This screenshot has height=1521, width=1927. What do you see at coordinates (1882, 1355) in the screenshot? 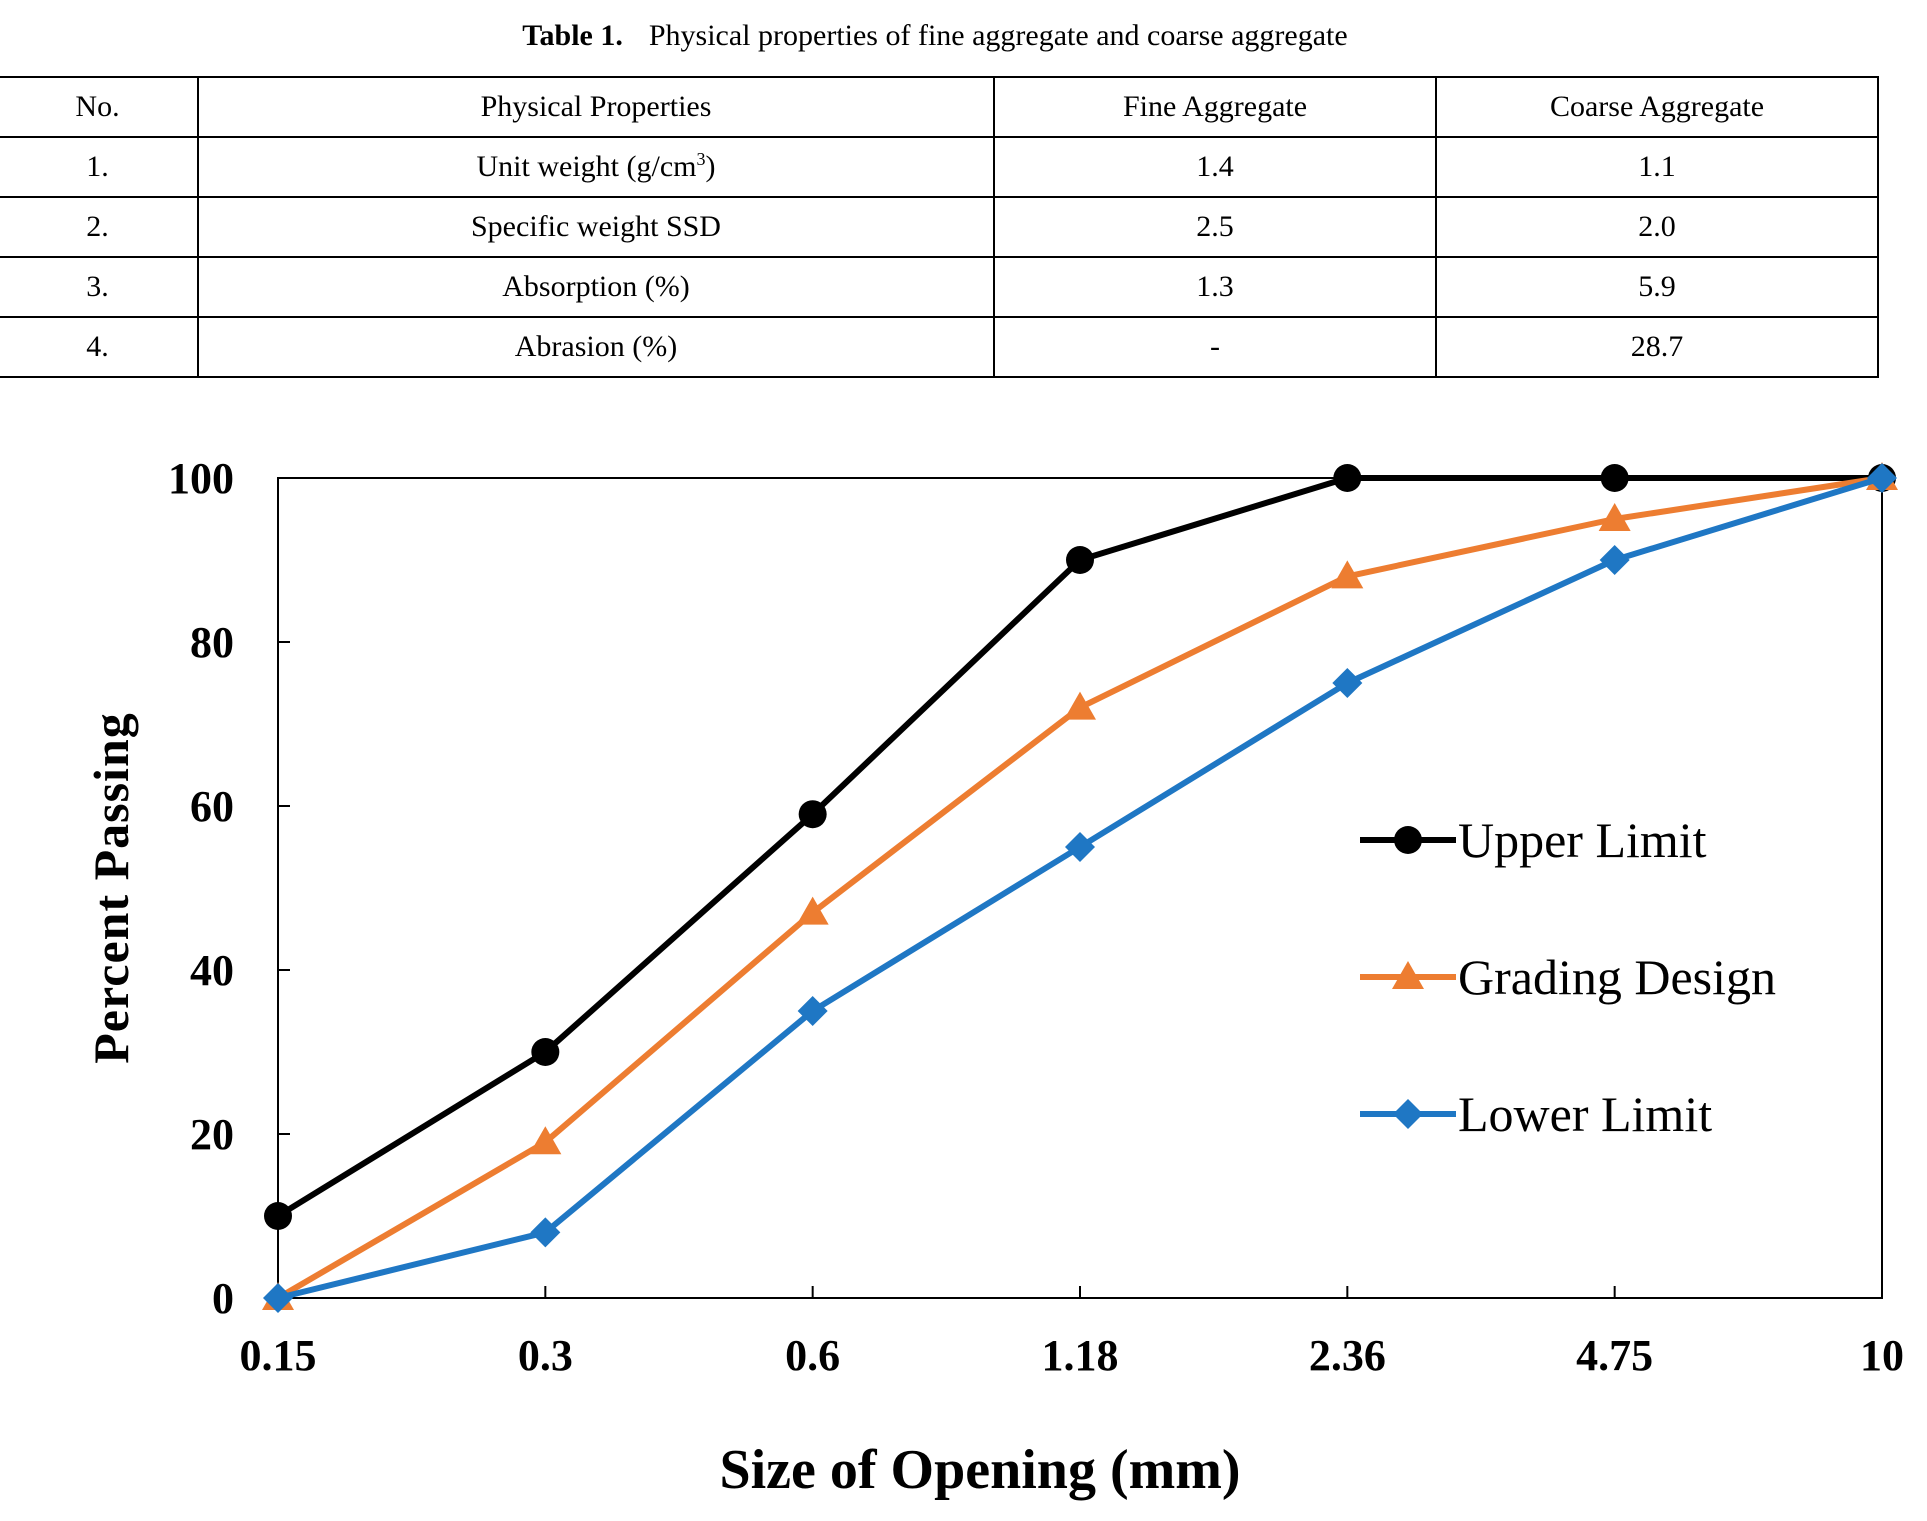
I see `x-tick-label: 10` at bounding box center [1882, 1355].